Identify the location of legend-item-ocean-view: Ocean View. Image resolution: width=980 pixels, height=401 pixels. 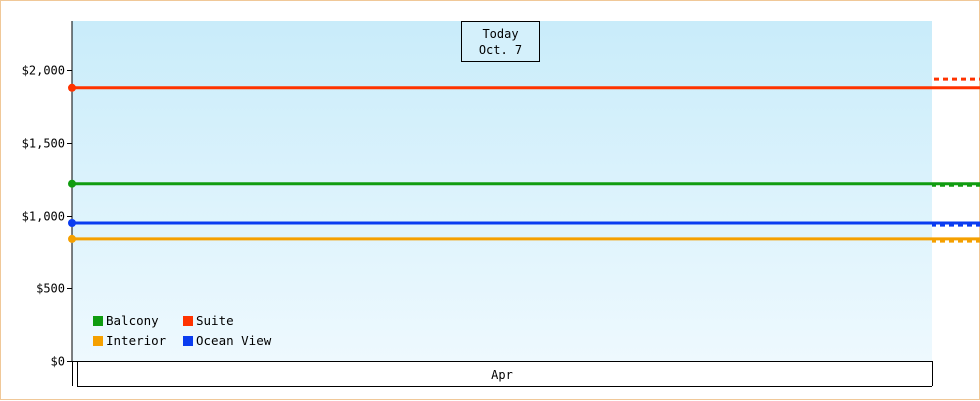
(227, 340).